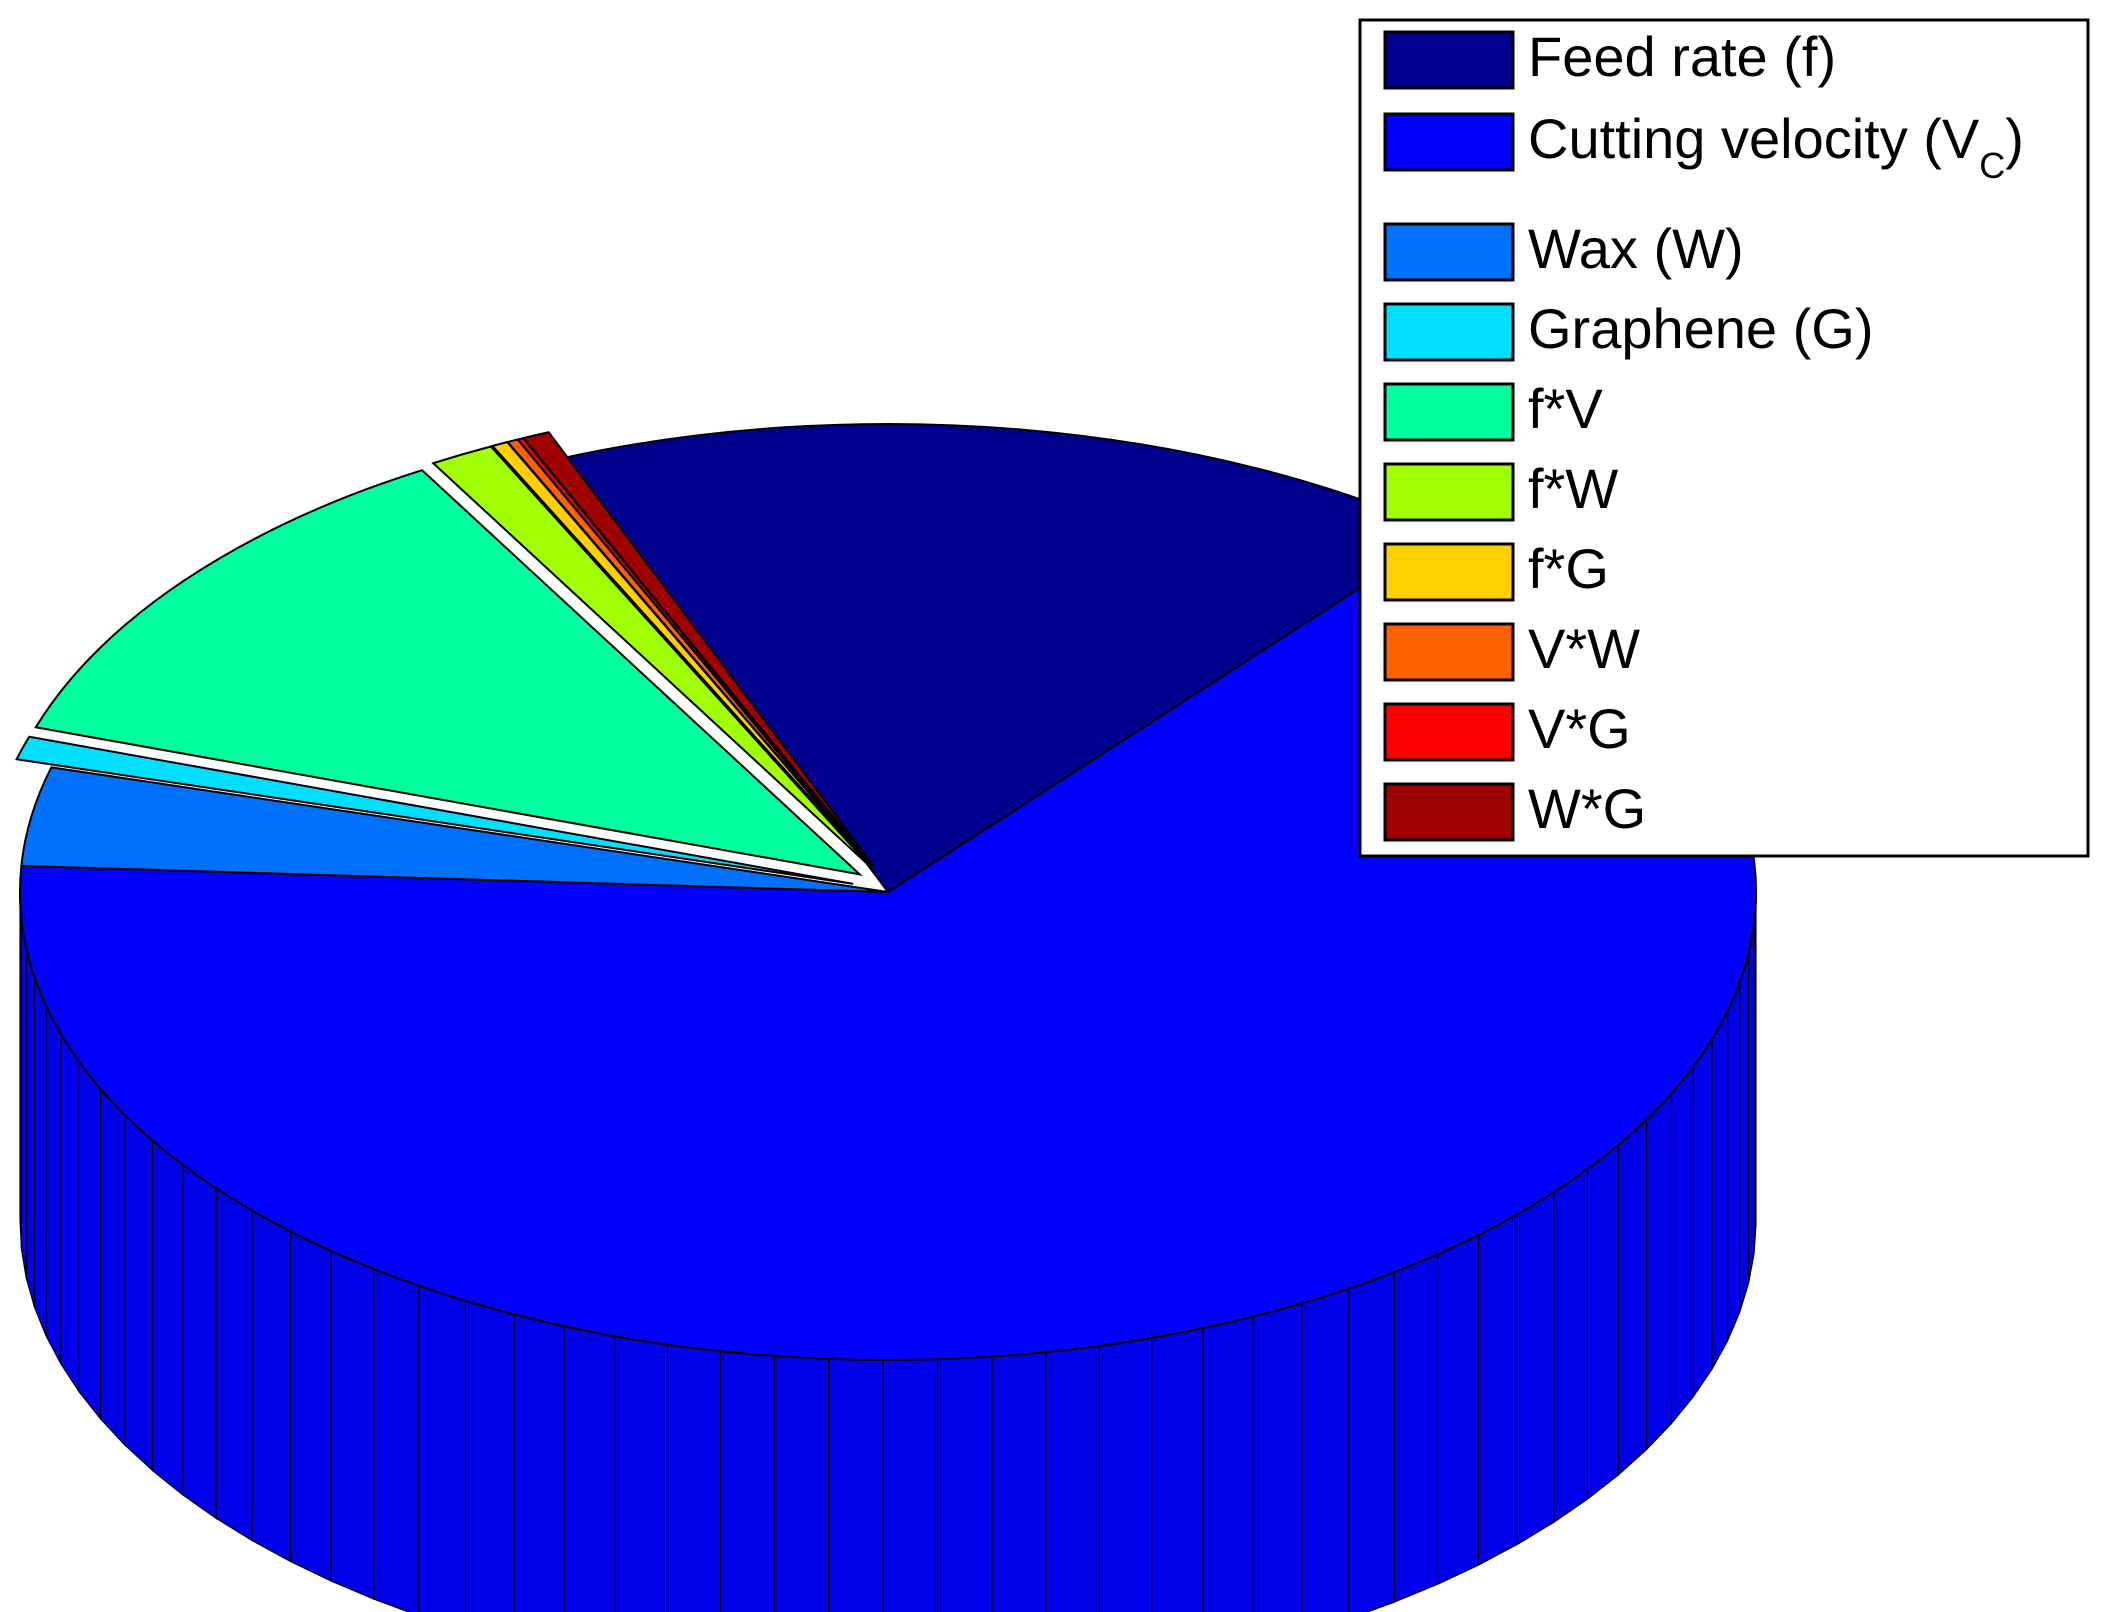  I want to click on pie-slice-graphene-g, so click(434, 810).